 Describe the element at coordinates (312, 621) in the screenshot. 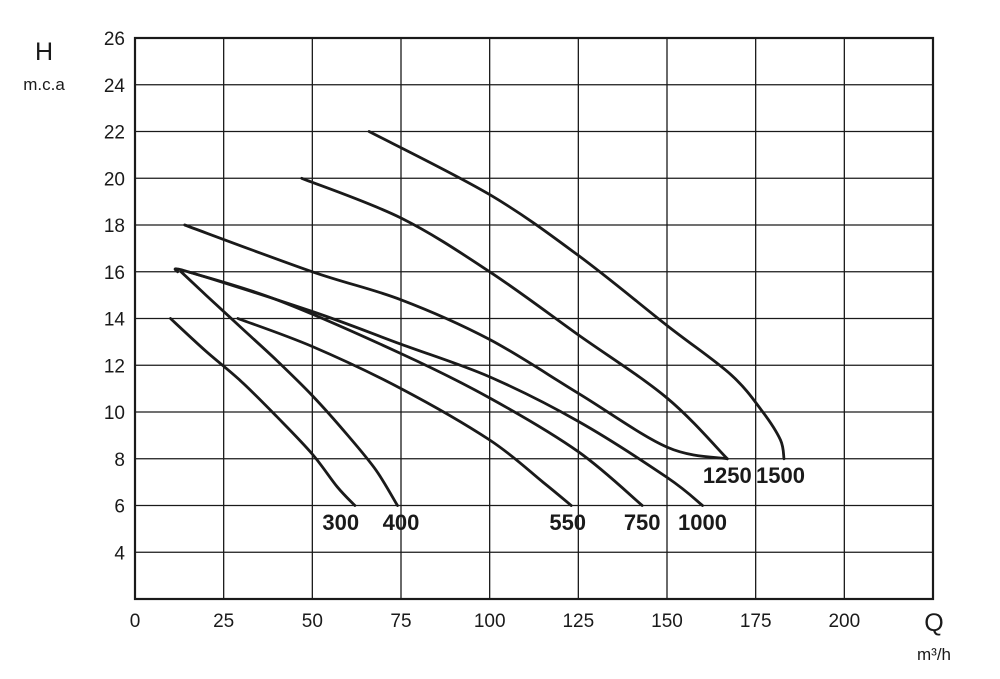

I see `x-tick-label: 50` at that location.